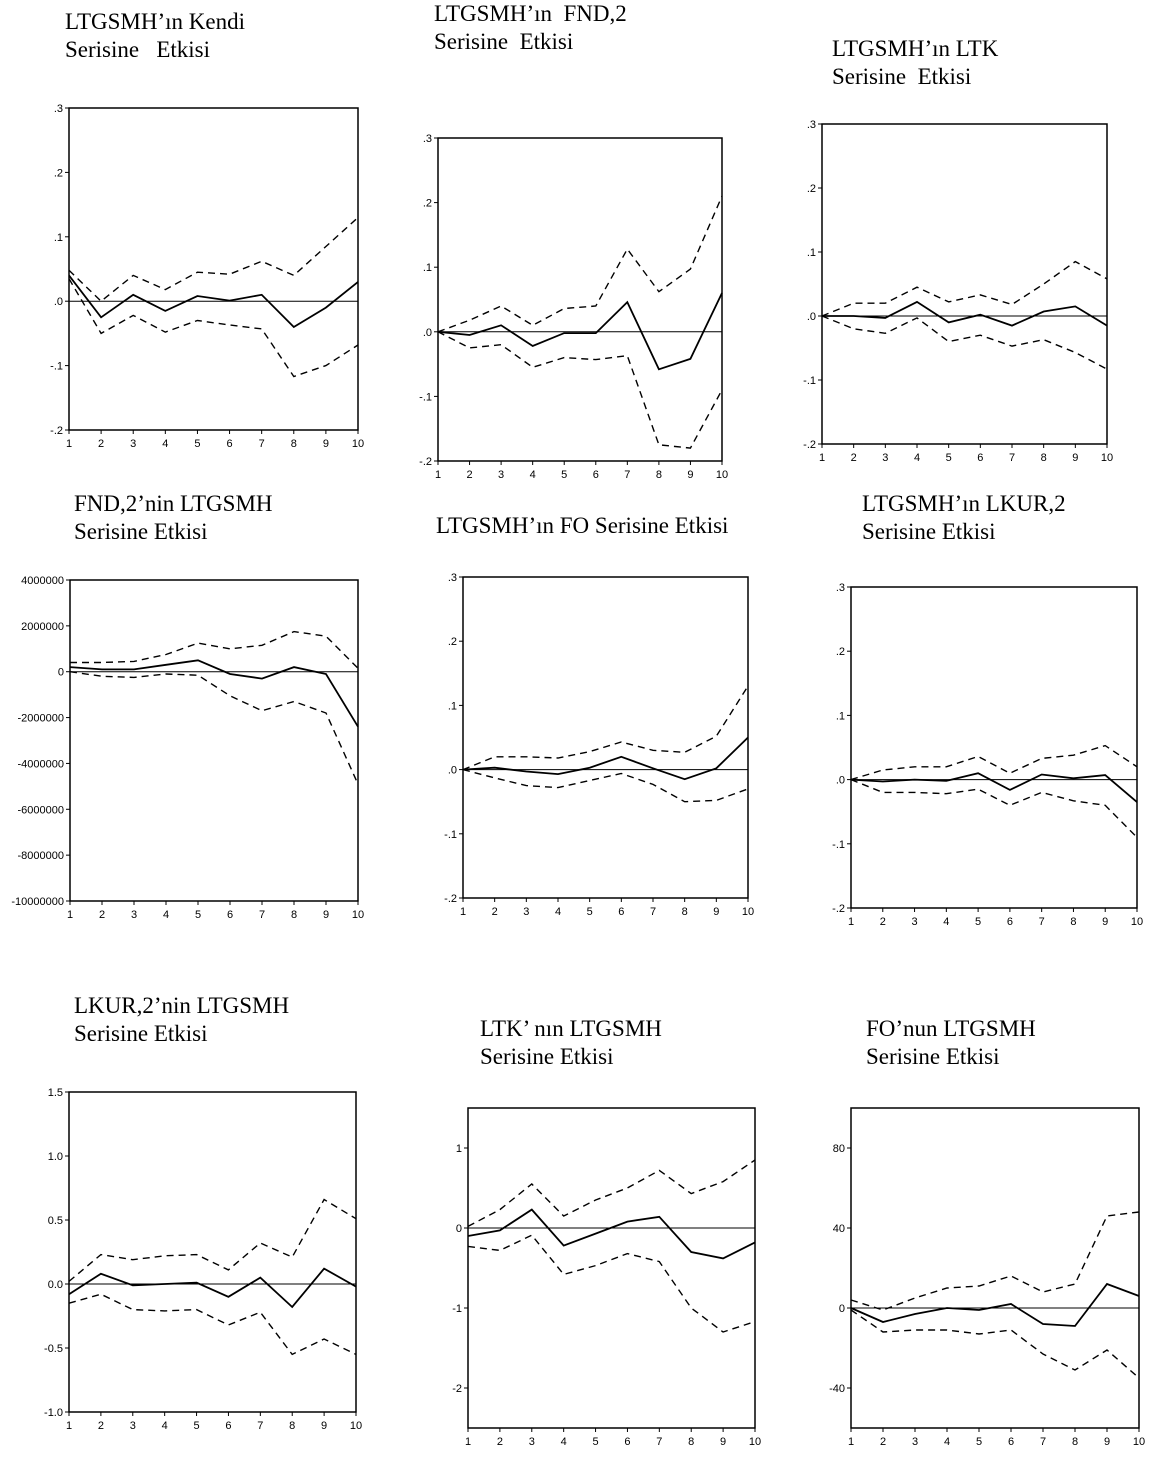 The image size is (1162, 1459). What do you see at coordinates (53, 1413) in the screenshot?
I see `y-tick-label: -1.0` at bounding box center [53, 1413].